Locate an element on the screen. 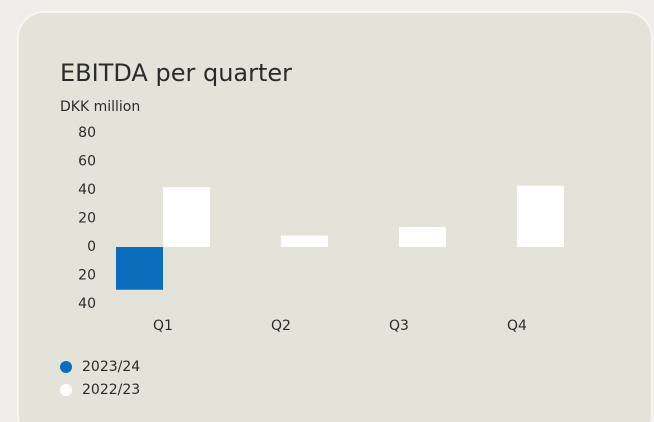 This screenshot has height=422, width=654. legend-label: 2022/23 is located at coordinates (111, 390).